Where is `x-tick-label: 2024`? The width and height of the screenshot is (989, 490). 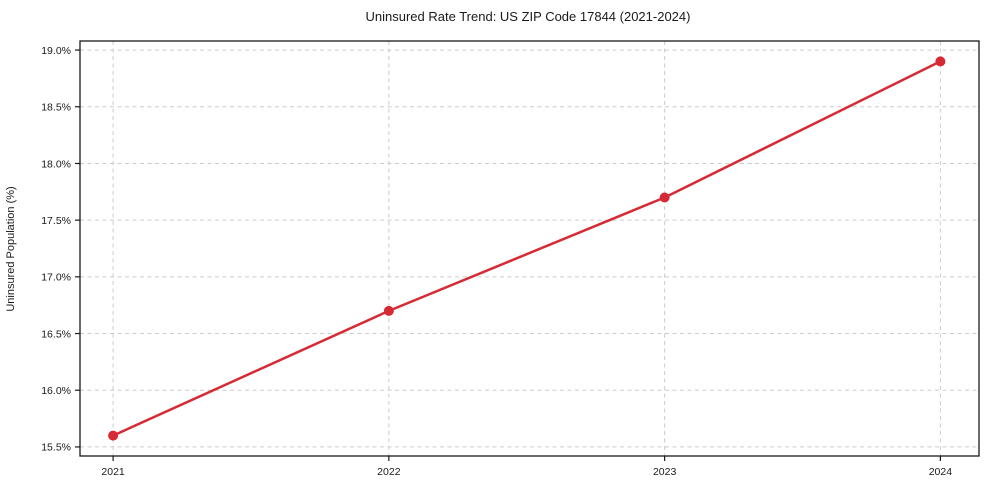
x-tick-label: 2024 is located at coordinates (941, 472).